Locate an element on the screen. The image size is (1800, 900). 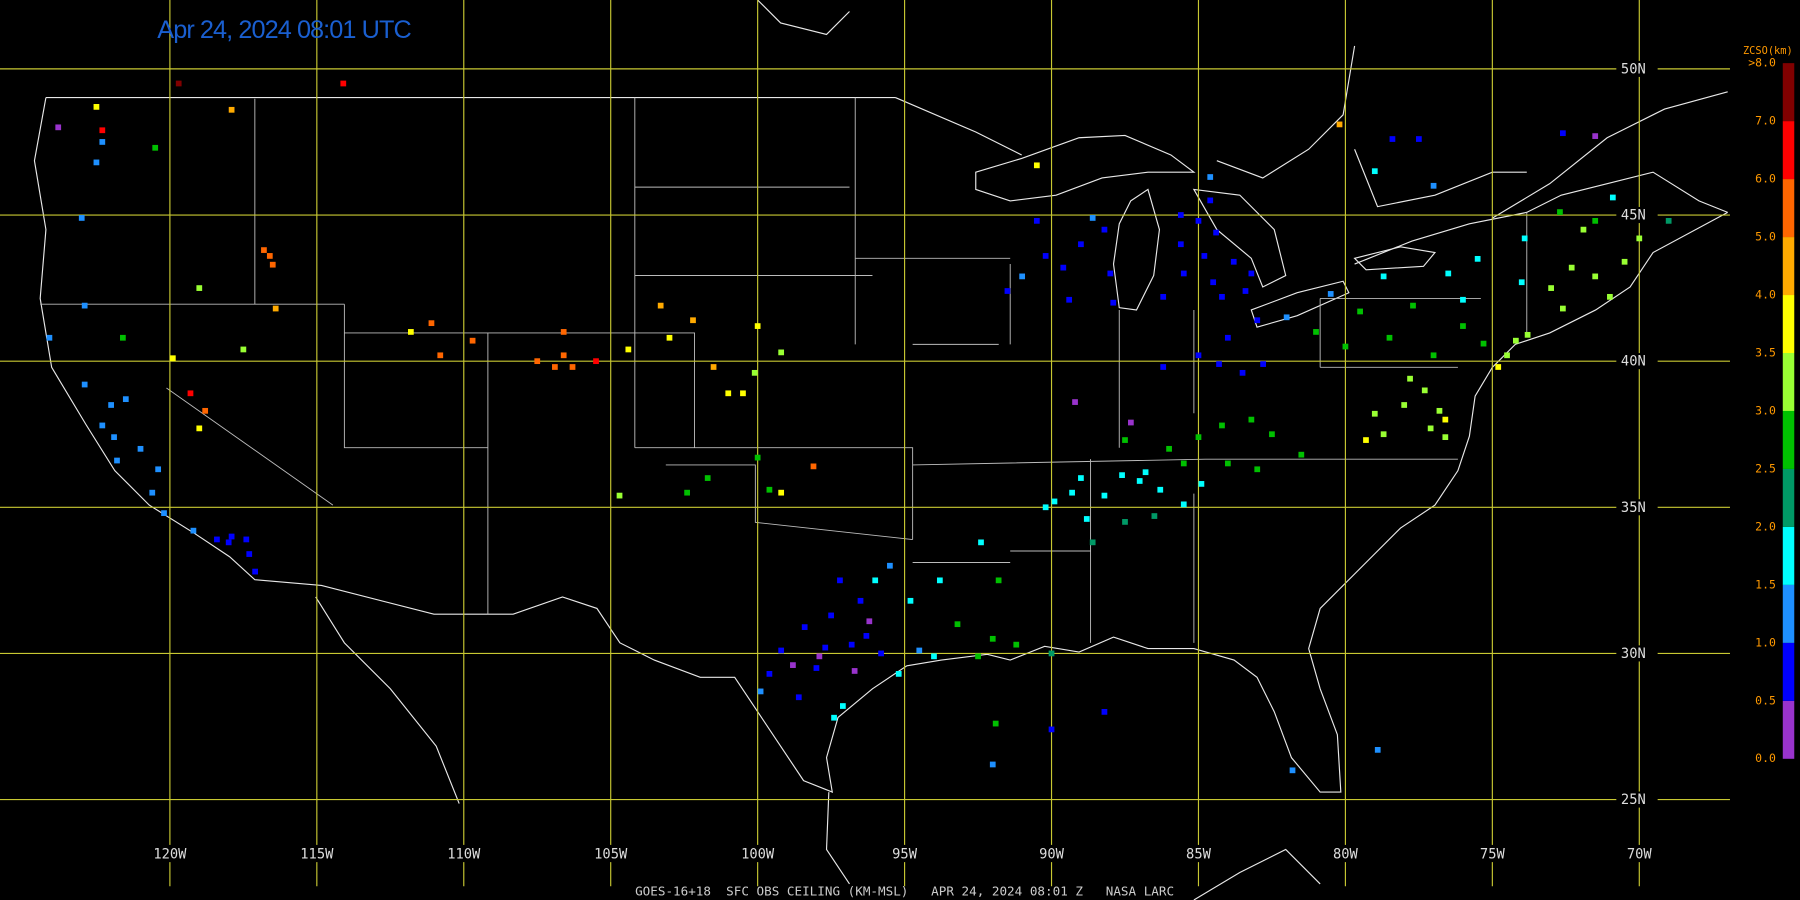
longitude-label: 110W is located at coordinates (464, 855).